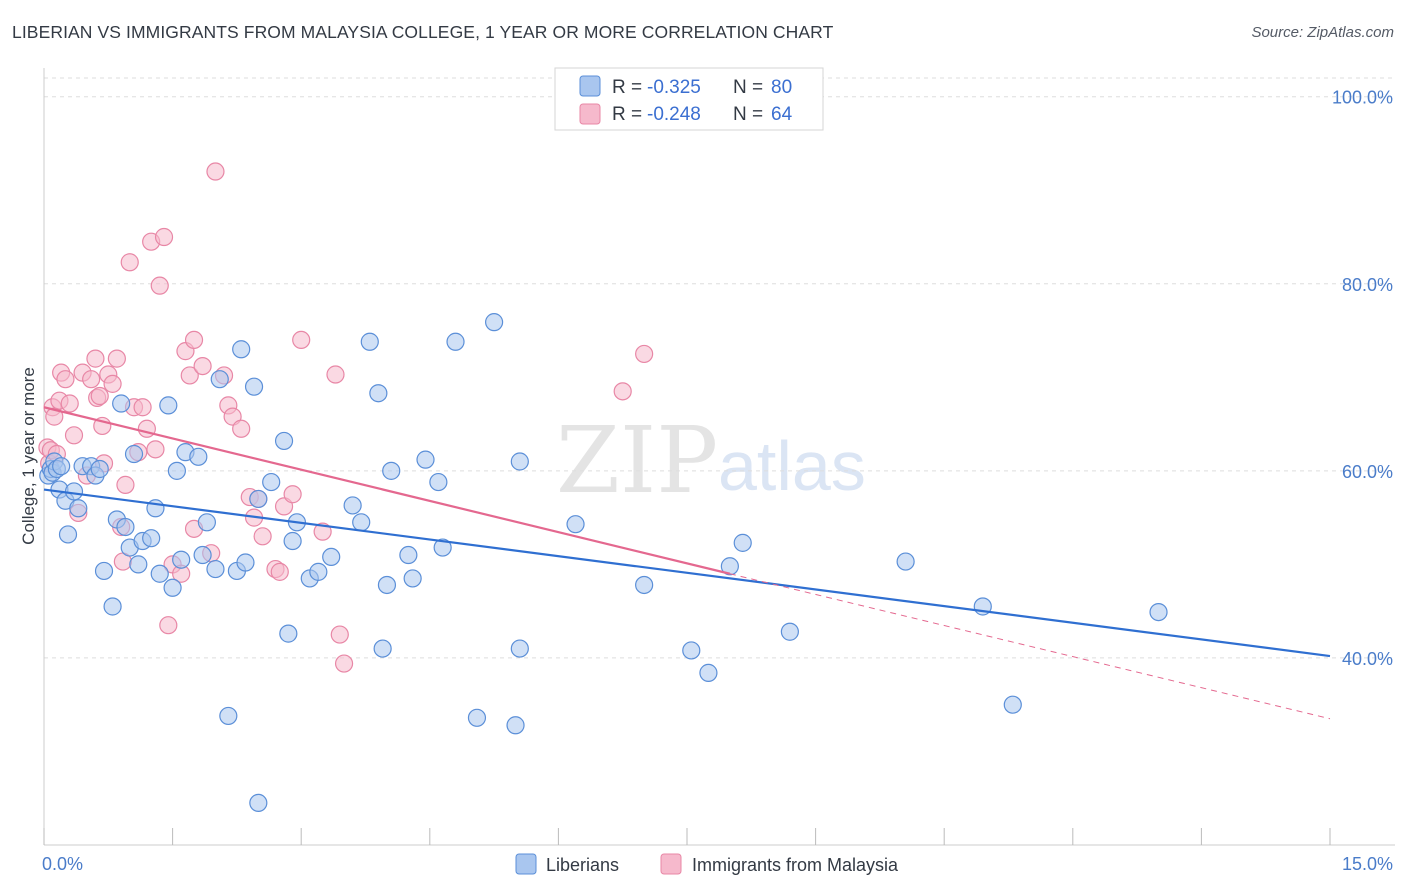 The width and height of the screenshot is (1406, 892). What do you see at coordinates (526, 864) in the screenshot?
I see `bottom-legend-swatch-blue` at bounding box center [526, 864].